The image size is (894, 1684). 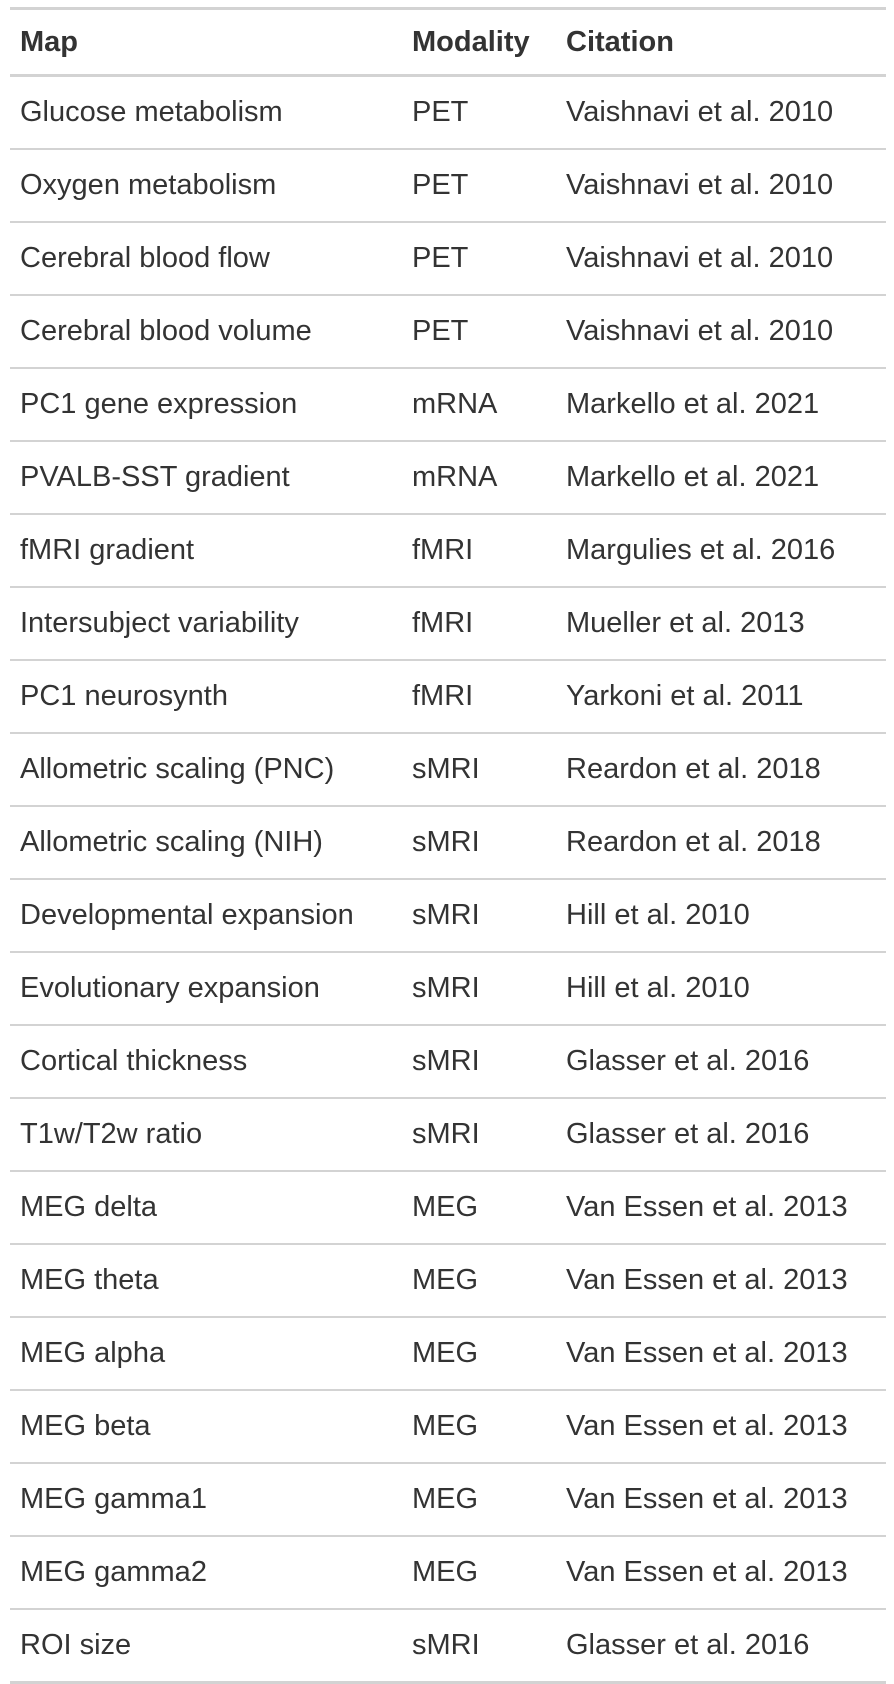 I want to click on cell-map: PVALB-SST gradient, so click(x=206, y=477).